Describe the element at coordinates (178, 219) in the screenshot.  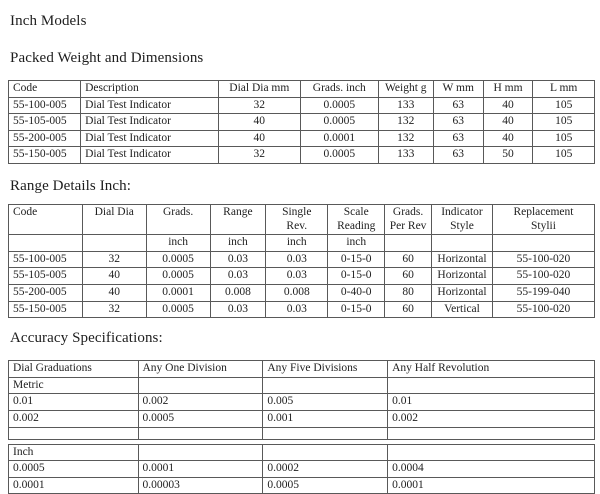
I see `header-cell: Grads.` at that location.